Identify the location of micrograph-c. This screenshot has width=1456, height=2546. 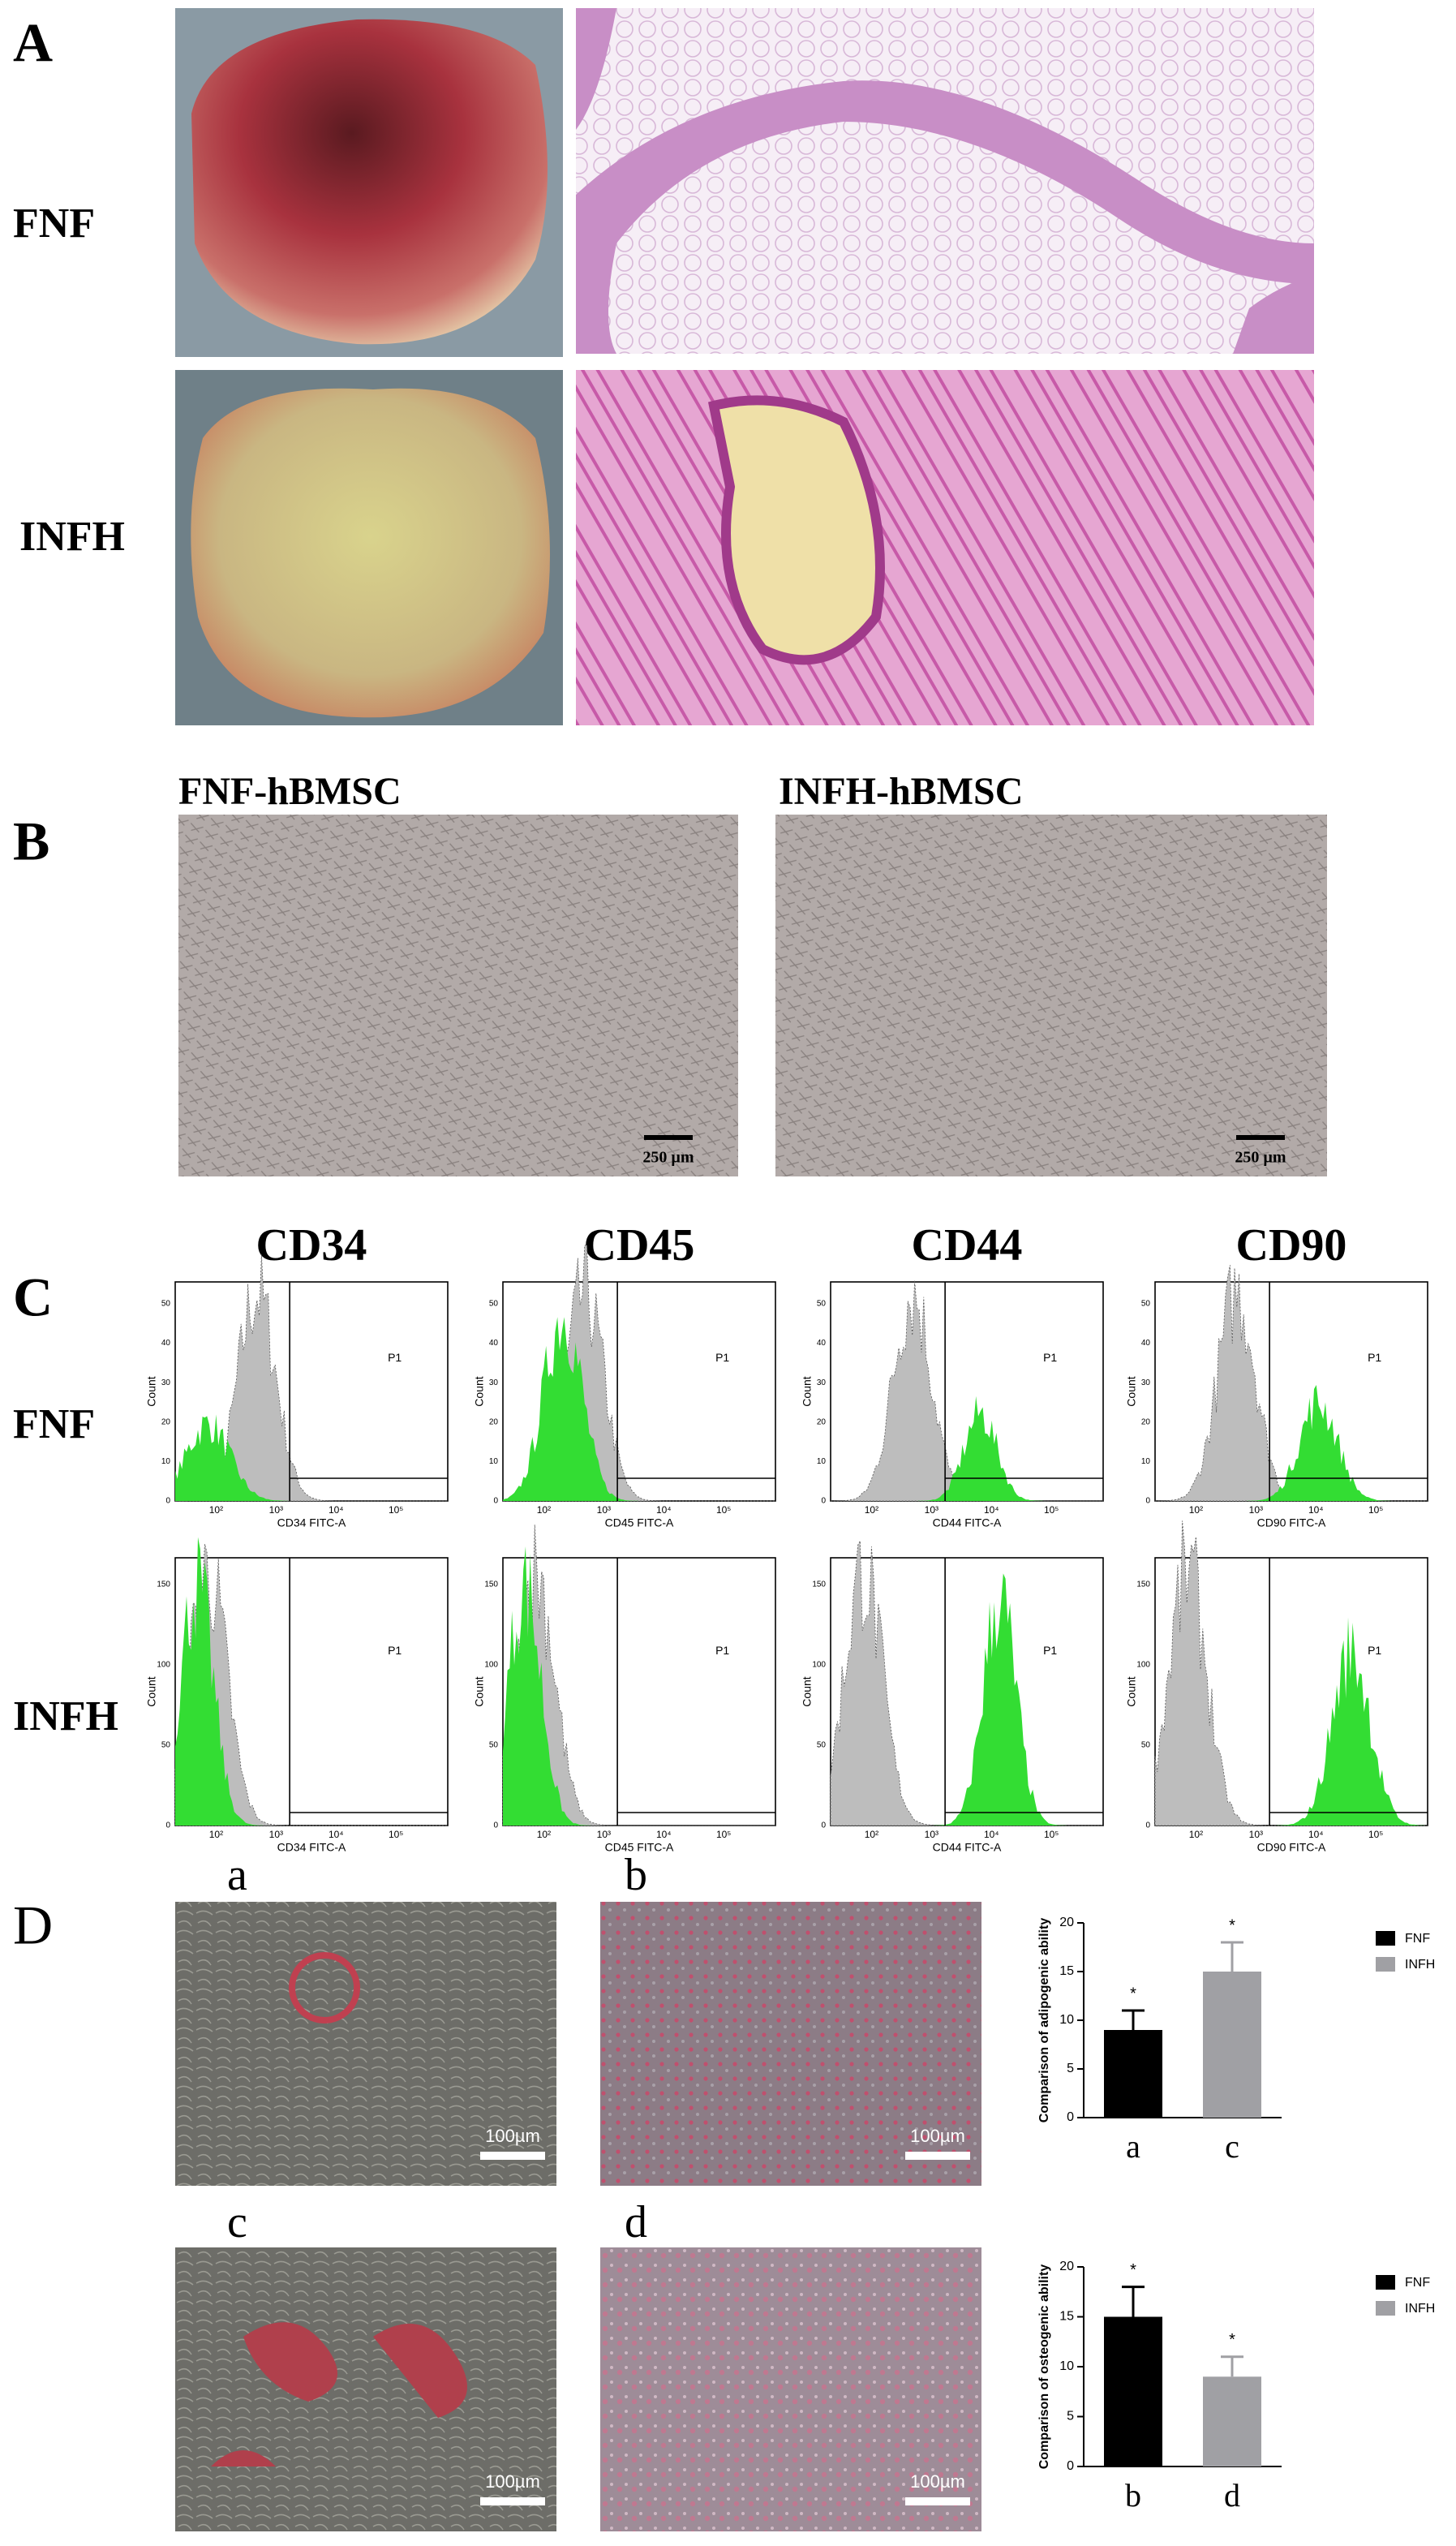
(365, 2389).